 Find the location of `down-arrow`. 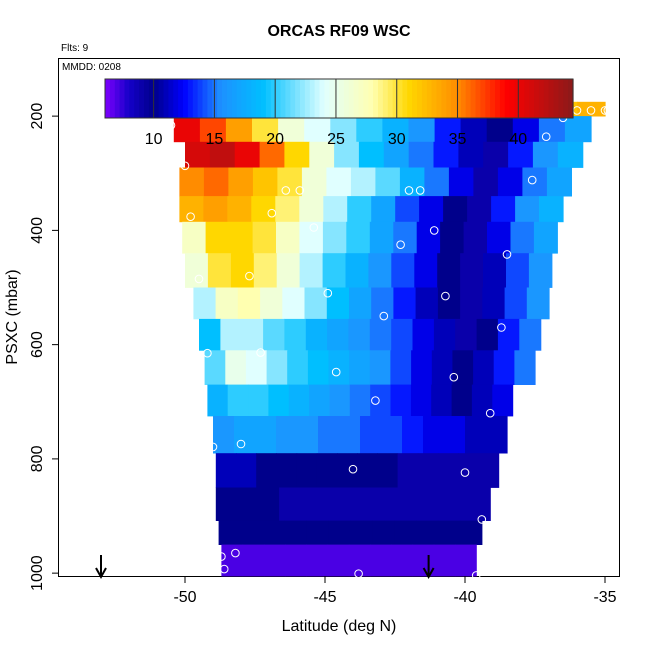

down-arrow is located at coordinates (428, 567).